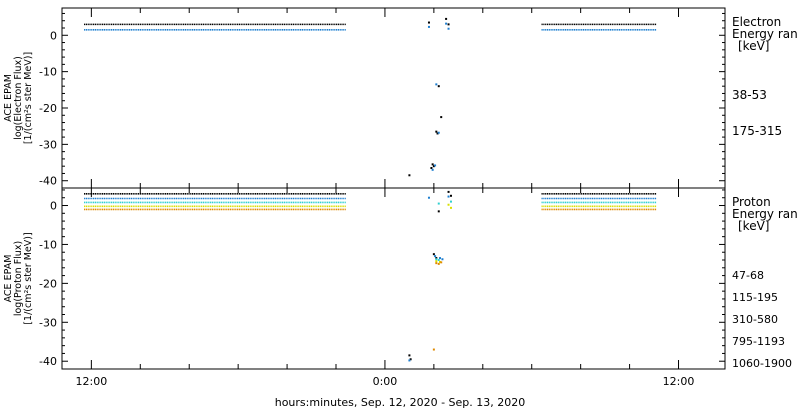 The width and height of the screenshot is (800, 410). Describe the element at coordinates (749, 95) in the screenshot. I see `legend-entry: 38-53` at that location.